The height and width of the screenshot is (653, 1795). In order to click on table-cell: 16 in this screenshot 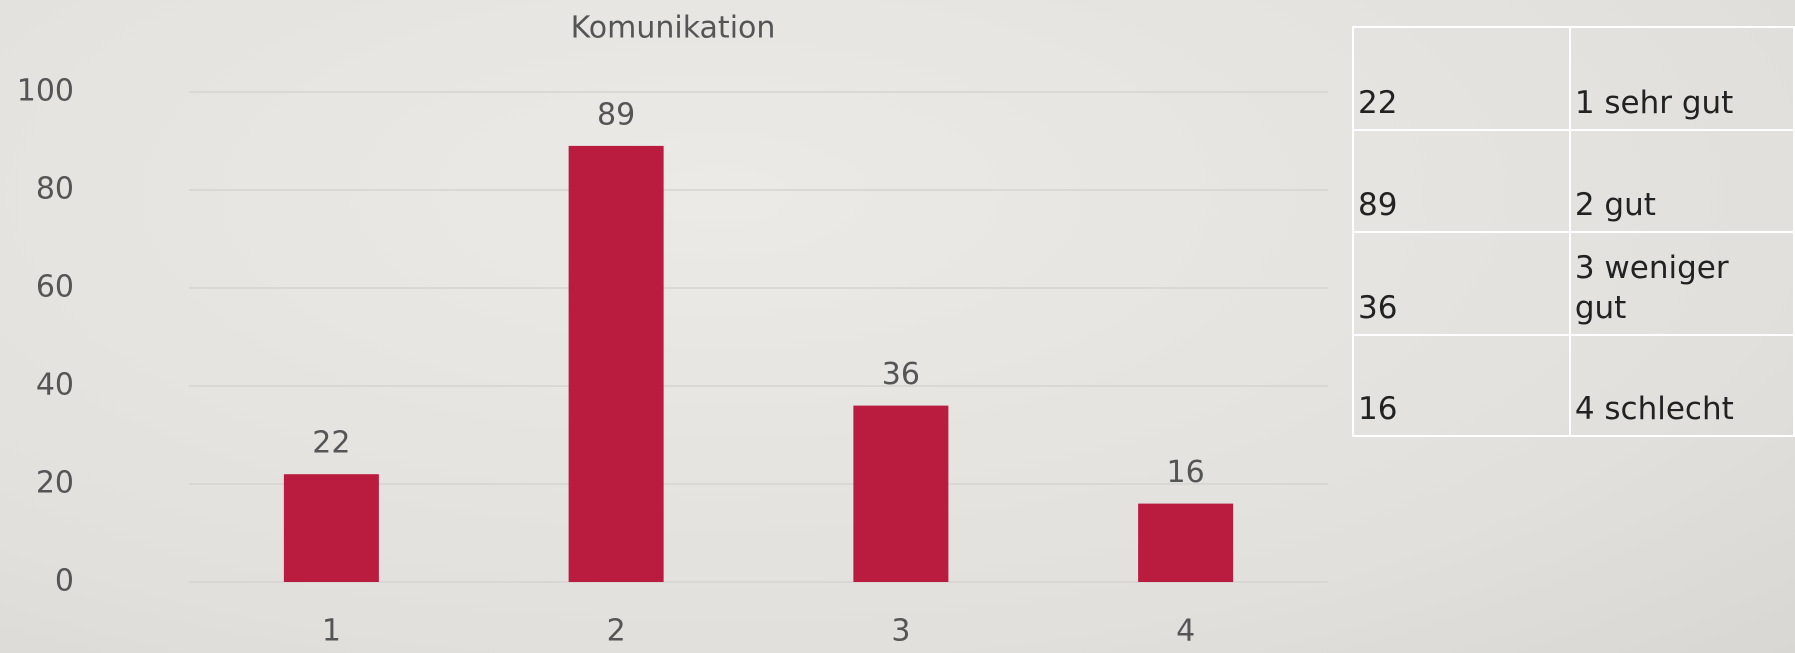, I will do `click(1461, 385)`.